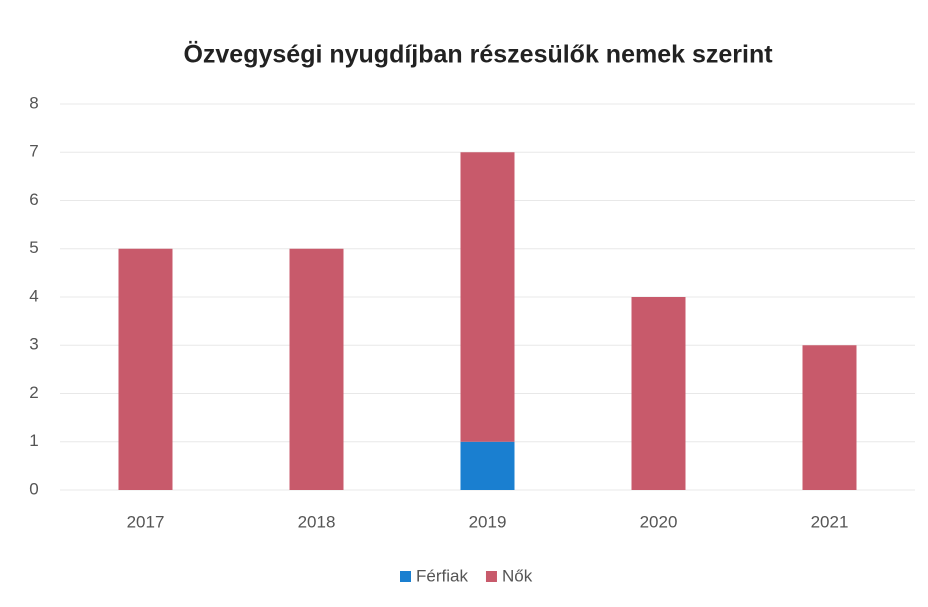 The height and width of the screenshot is (607, 928). What do you see at coordinates (442, 575) in the screenshot?
I see `legend-label: Férfiak` at bounding box center [442, 575].